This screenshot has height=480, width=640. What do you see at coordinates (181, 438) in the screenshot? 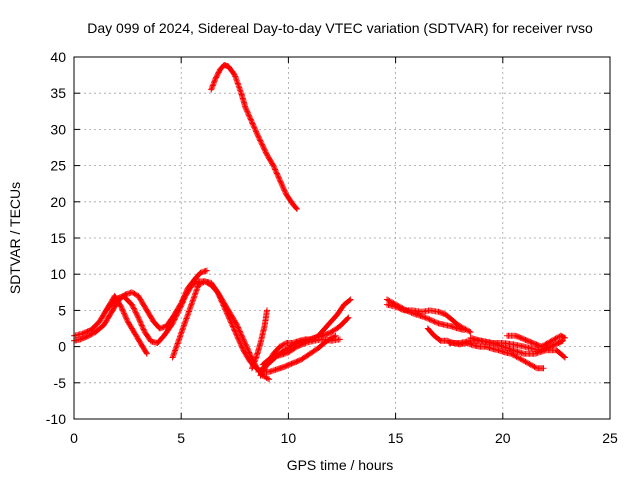
I see `x-tick-label: 5` at bounding box center [181, 438].